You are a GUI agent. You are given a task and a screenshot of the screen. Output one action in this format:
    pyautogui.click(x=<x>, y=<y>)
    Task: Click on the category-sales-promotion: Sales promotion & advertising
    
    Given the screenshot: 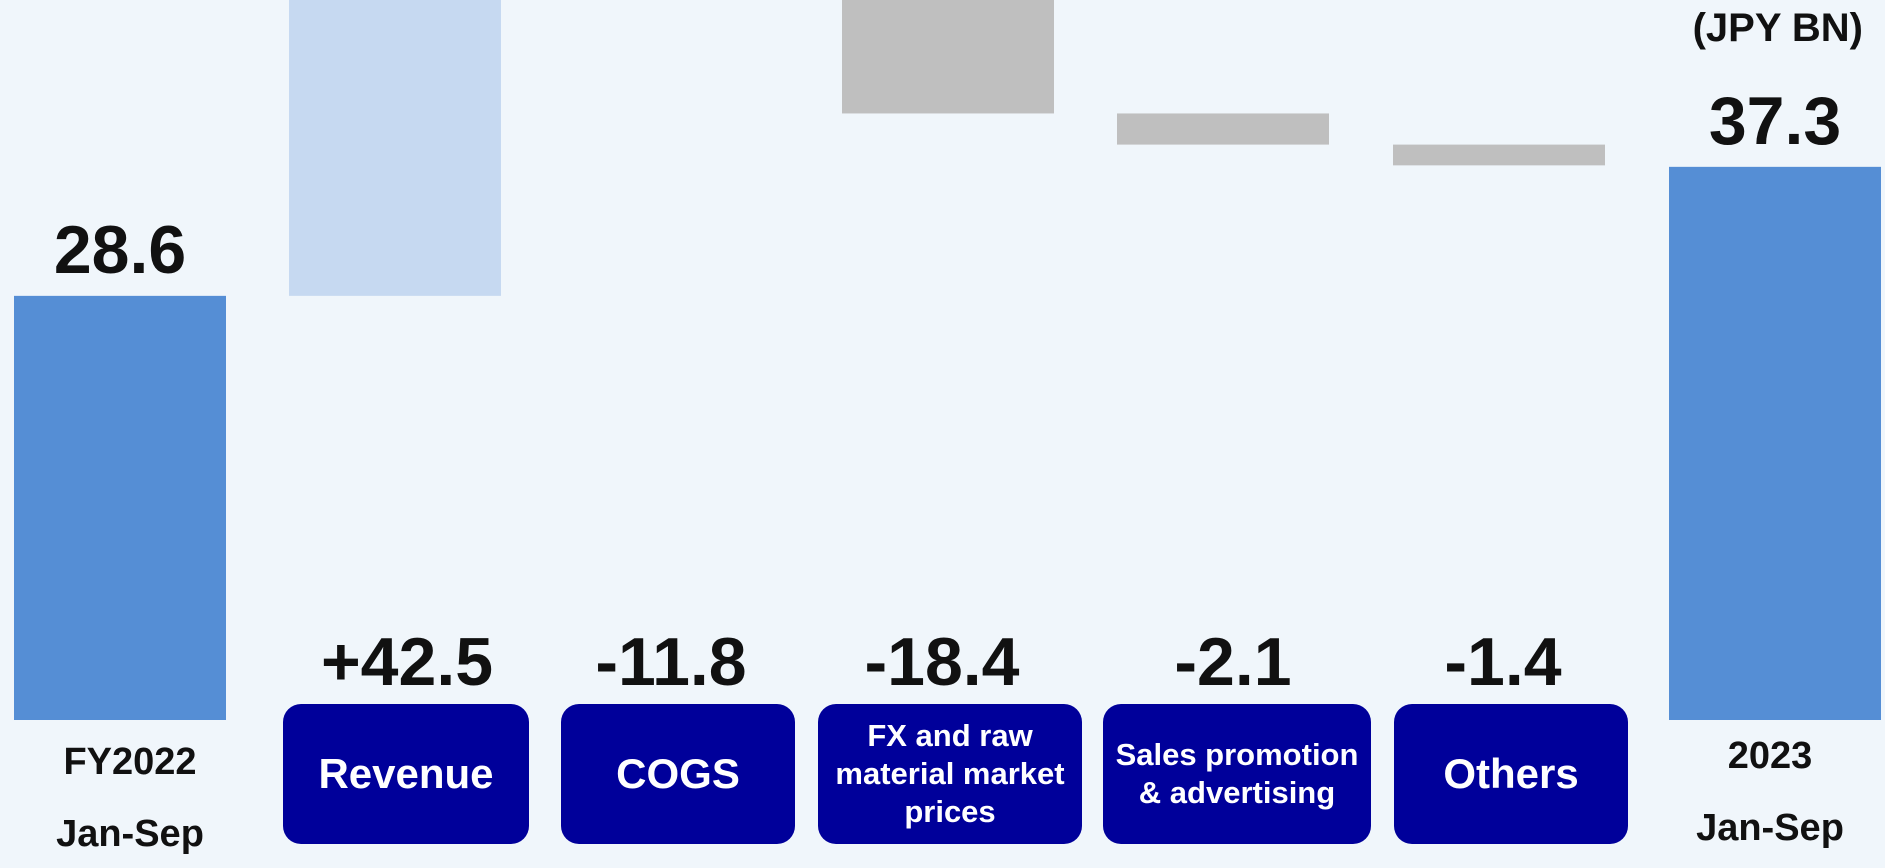 What is the action you would take?
    pyautogui.click(x=1237, y=774)
    